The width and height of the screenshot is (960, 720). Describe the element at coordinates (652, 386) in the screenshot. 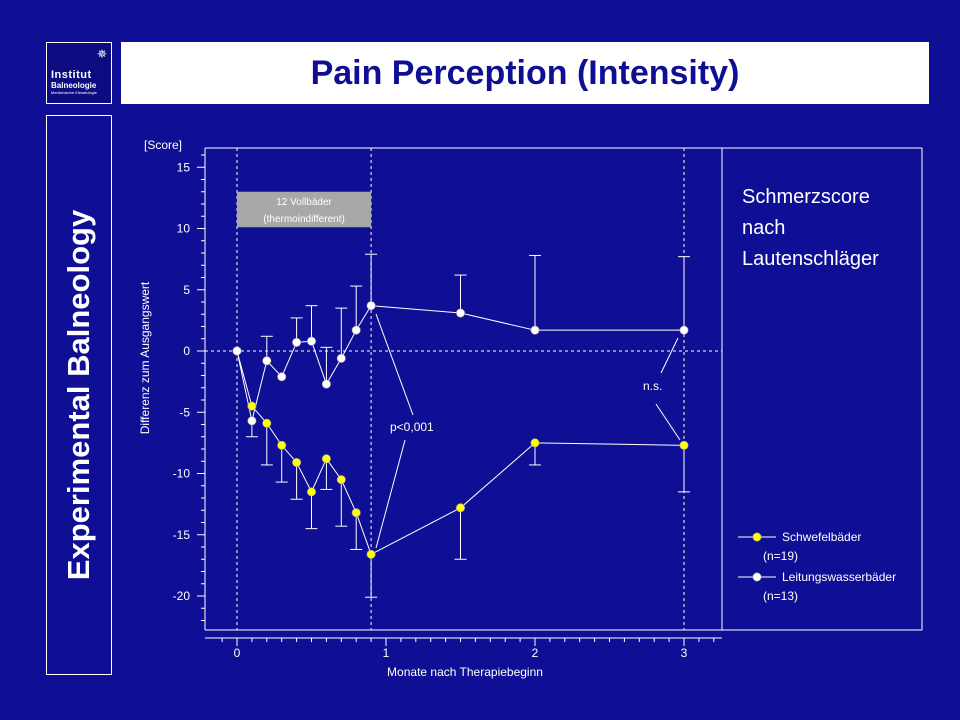

I see `ns-annotation: n.s.` at that location.